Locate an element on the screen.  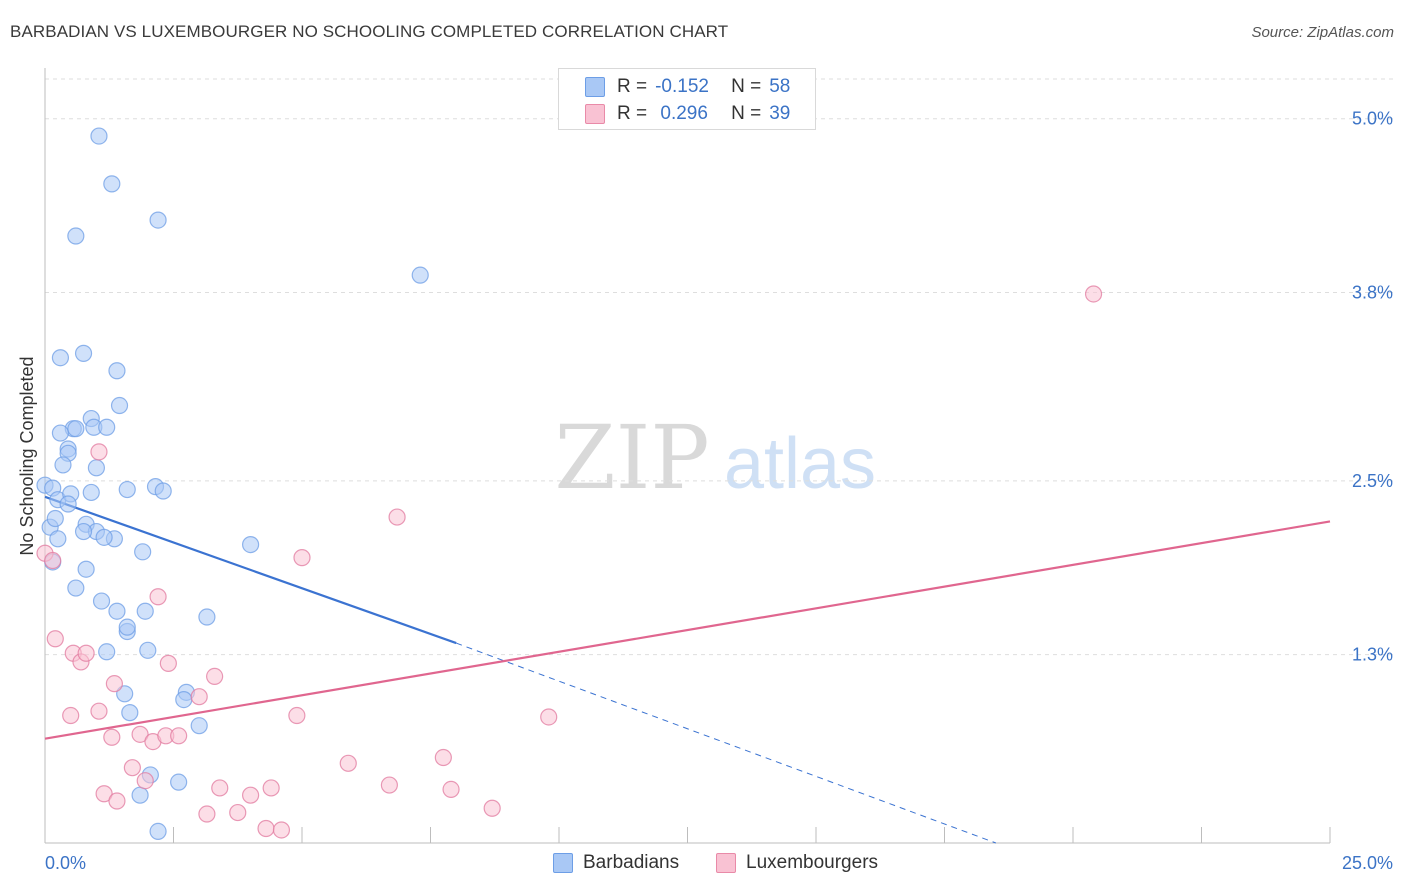
y-tick-label: 3.8% is located at coordinates (1372, 293).